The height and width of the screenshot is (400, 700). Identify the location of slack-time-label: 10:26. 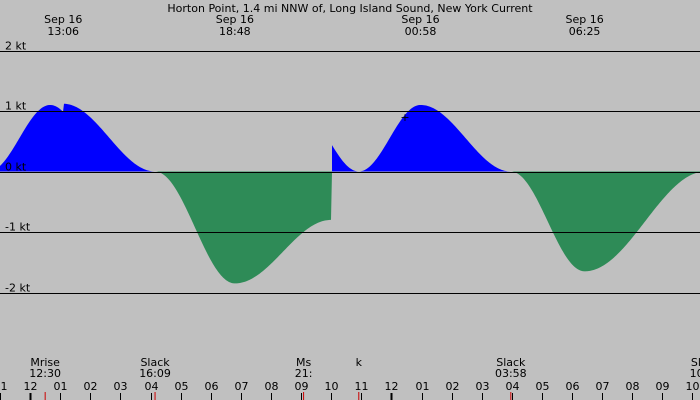
(695, 373).